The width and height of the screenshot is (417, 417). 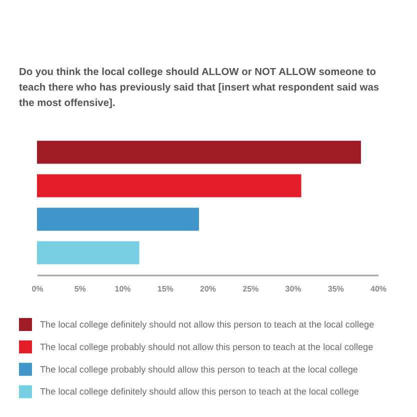 I want to click on legend-label: The local college probably should allow this person to teach at the local college, so click(x=199, y=369).